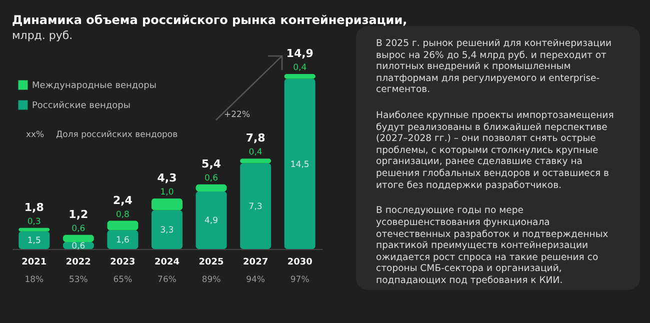 The width and height of the screenshot is (650, 323). I want to click on x-tick-label: 2024, so click(167, 263).